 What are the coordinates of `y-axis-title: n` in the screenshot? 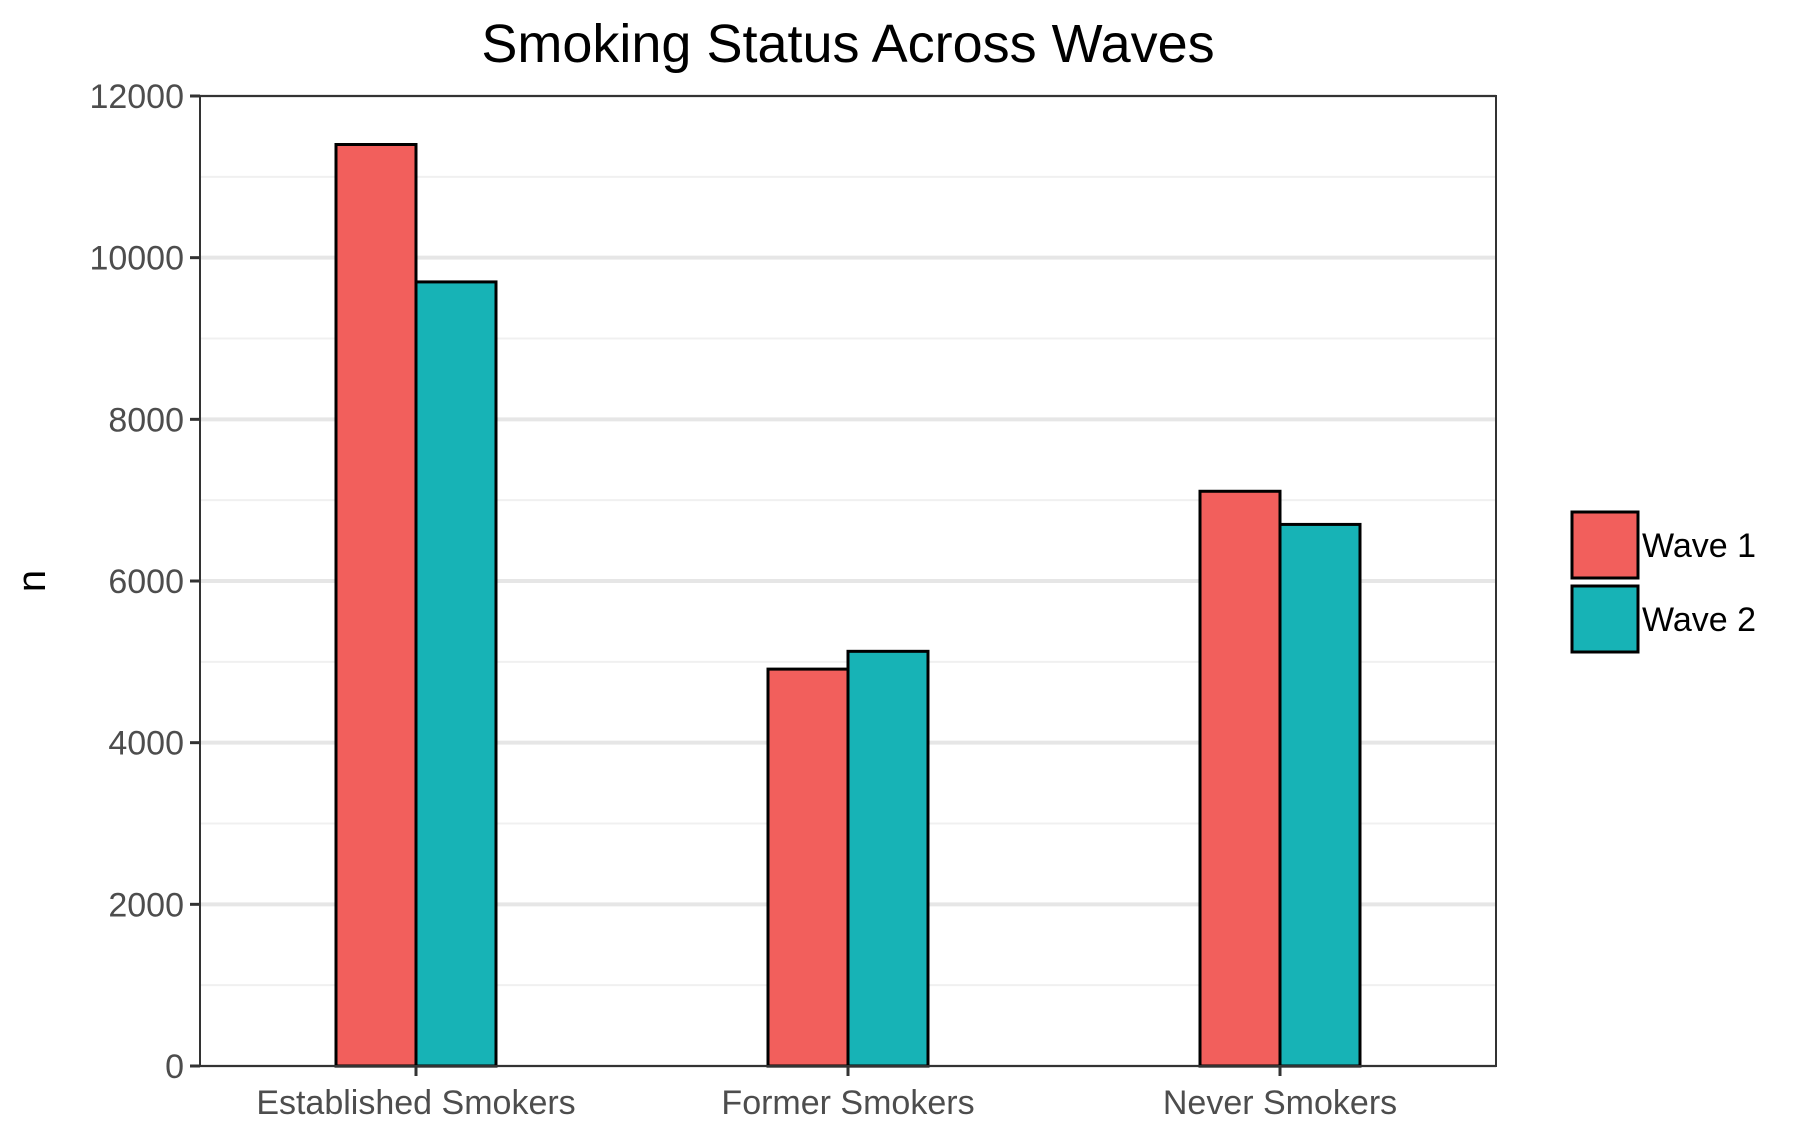 It's located at (32, 581).